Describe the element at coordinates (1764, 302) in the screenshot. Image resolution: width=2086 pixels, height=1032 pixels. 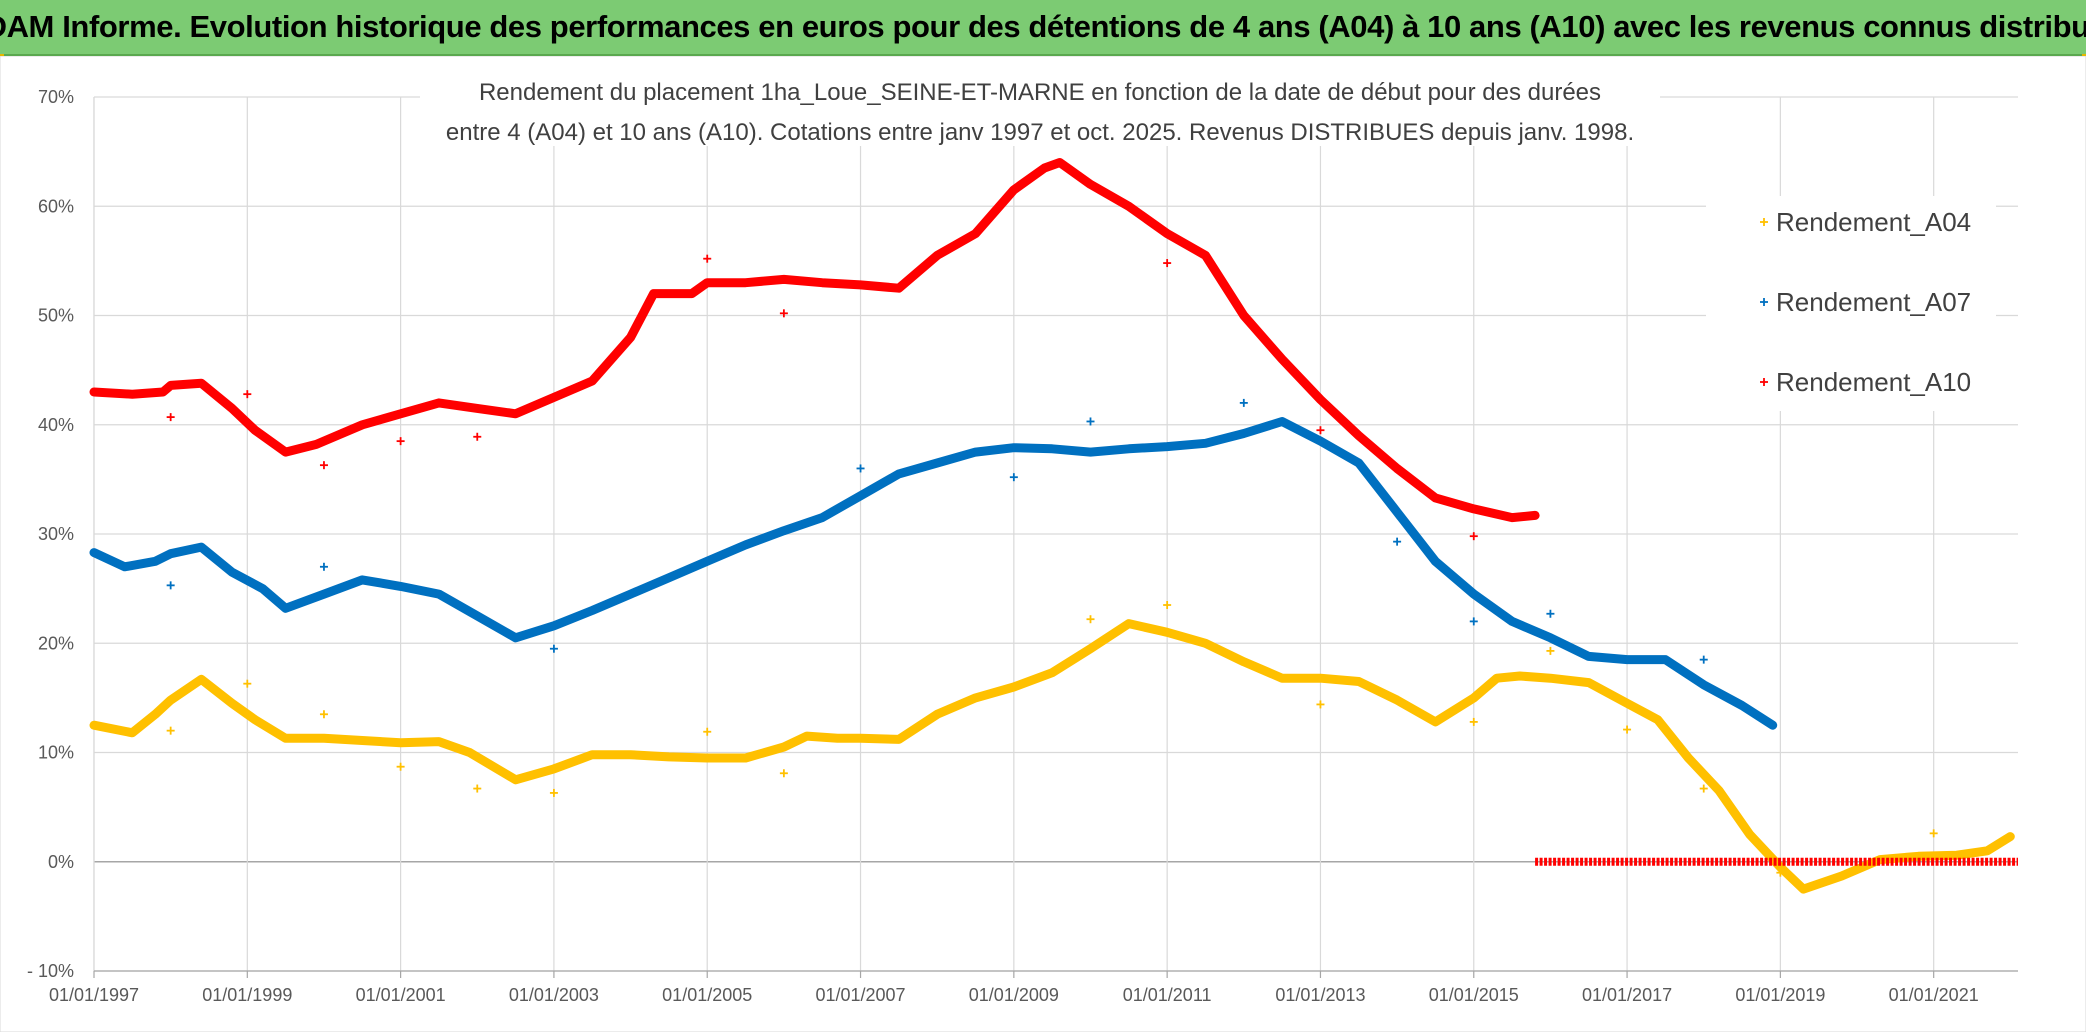
I see `legend-marker-rendement-a07` at that location.